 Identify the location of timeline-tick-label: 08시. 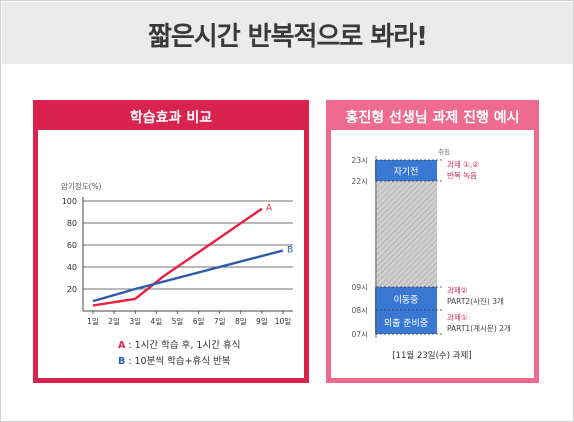
(360, 310).